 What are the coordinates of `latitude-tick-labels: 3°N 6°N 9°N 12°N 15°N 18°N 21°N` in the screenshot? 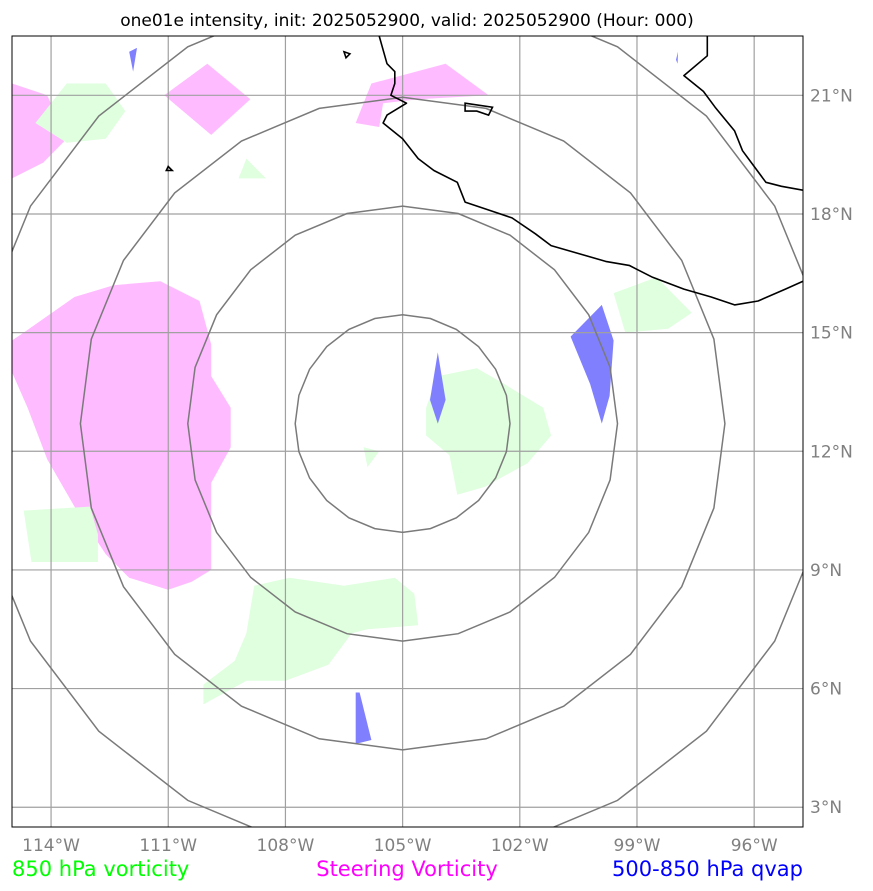 It's located at (831, 452).